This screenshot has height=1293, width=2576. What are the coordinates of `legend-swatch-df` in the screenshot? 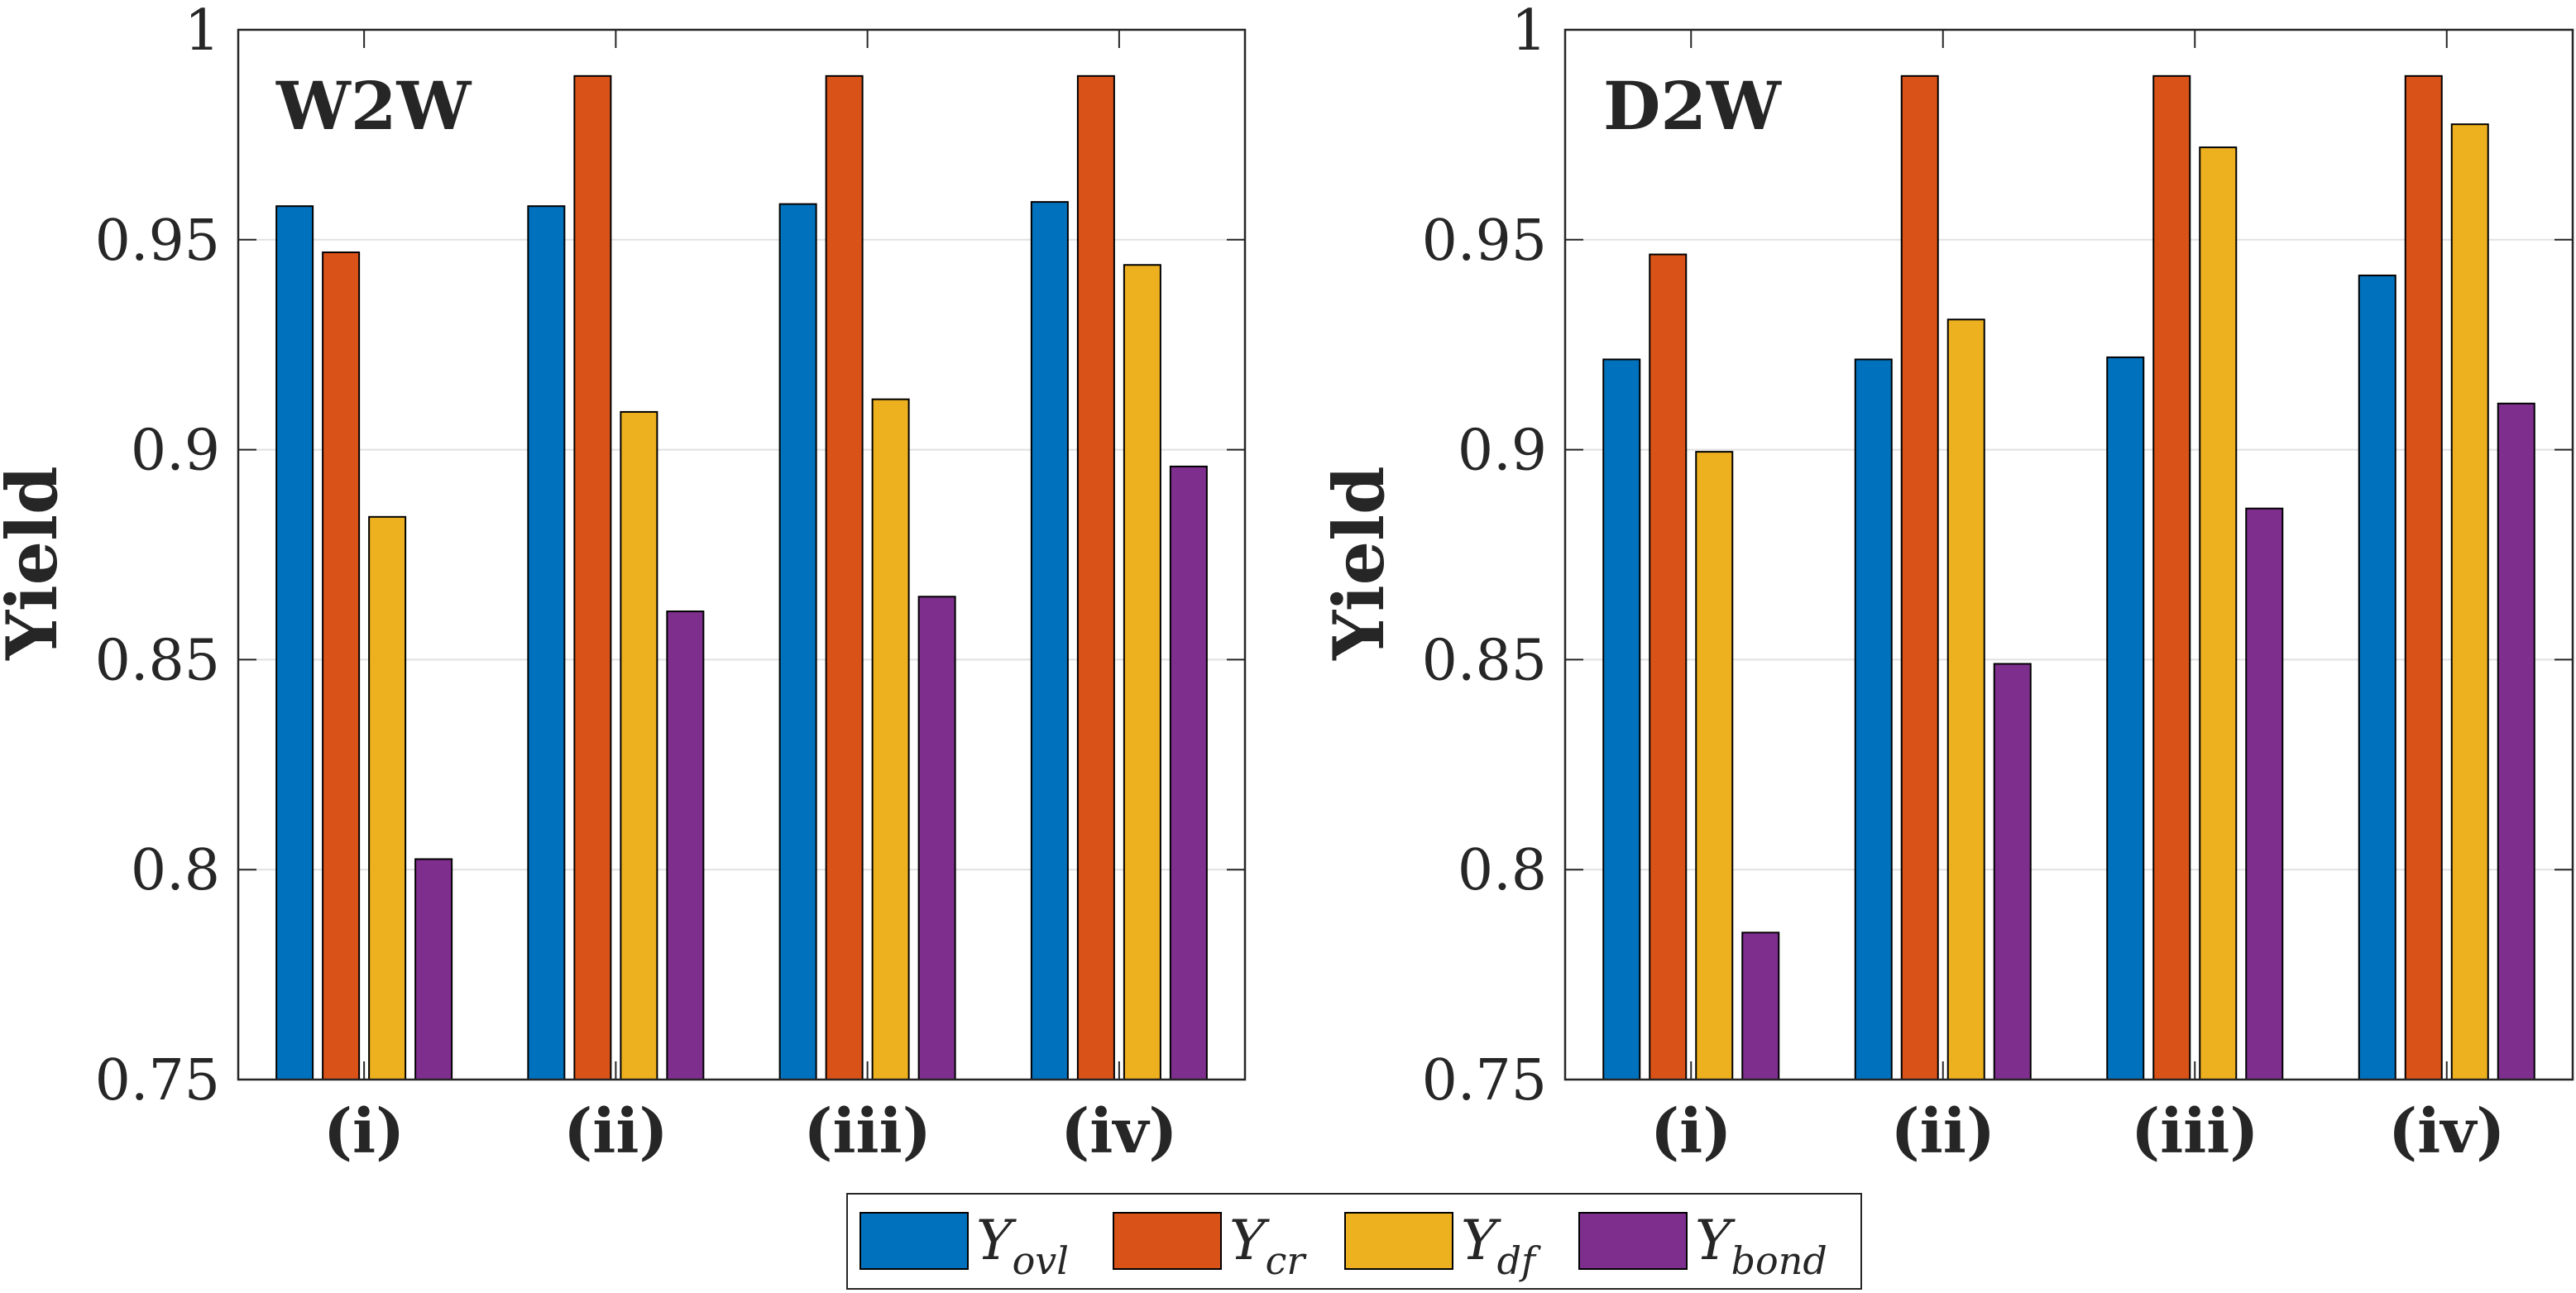 It's located at (1398, 1241).